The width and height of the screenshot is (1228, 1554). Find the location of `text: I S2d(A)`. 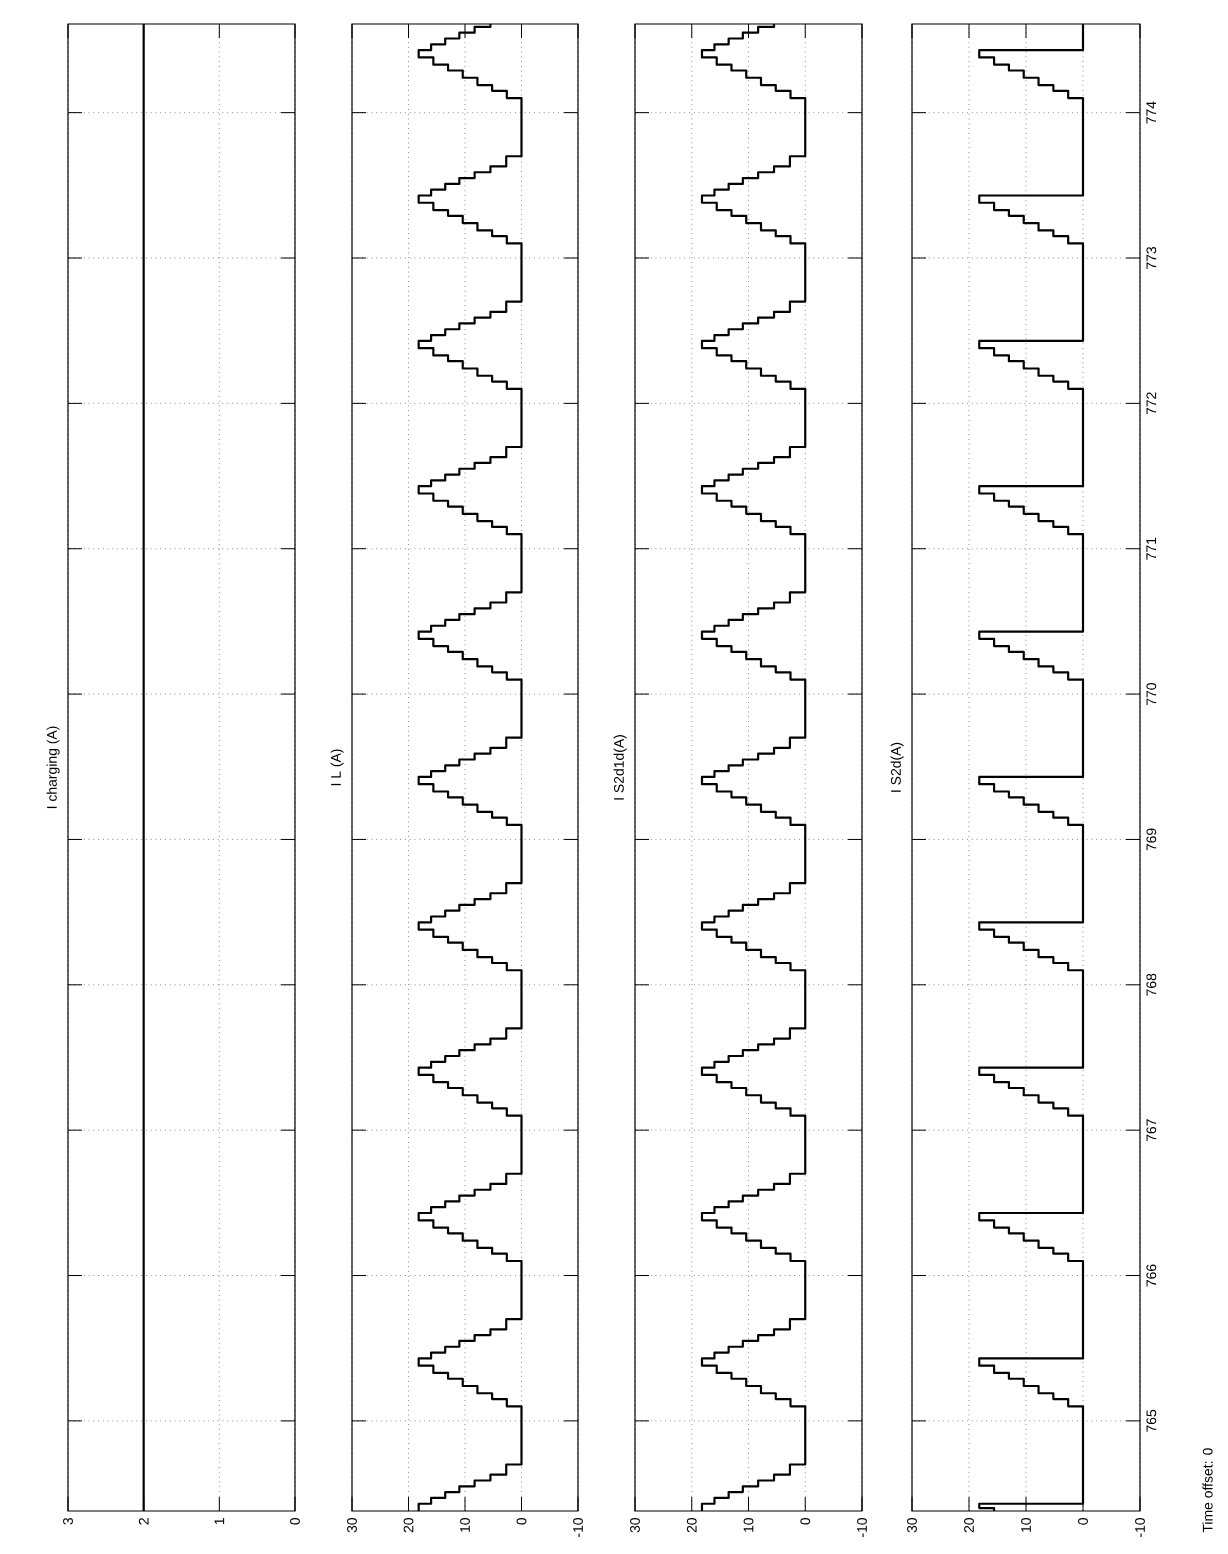

text: I S2d(A) is located at coordinates (897, 767).